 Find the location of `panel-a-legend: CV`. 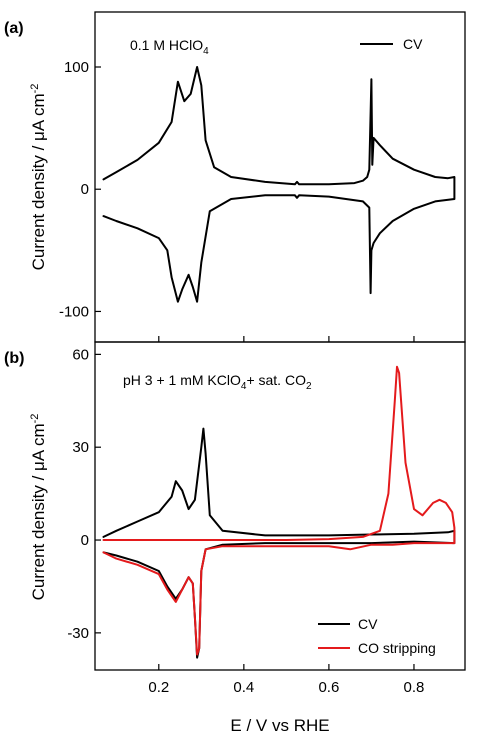

panel-a-legend: CV is located at coordinates (391, 44).